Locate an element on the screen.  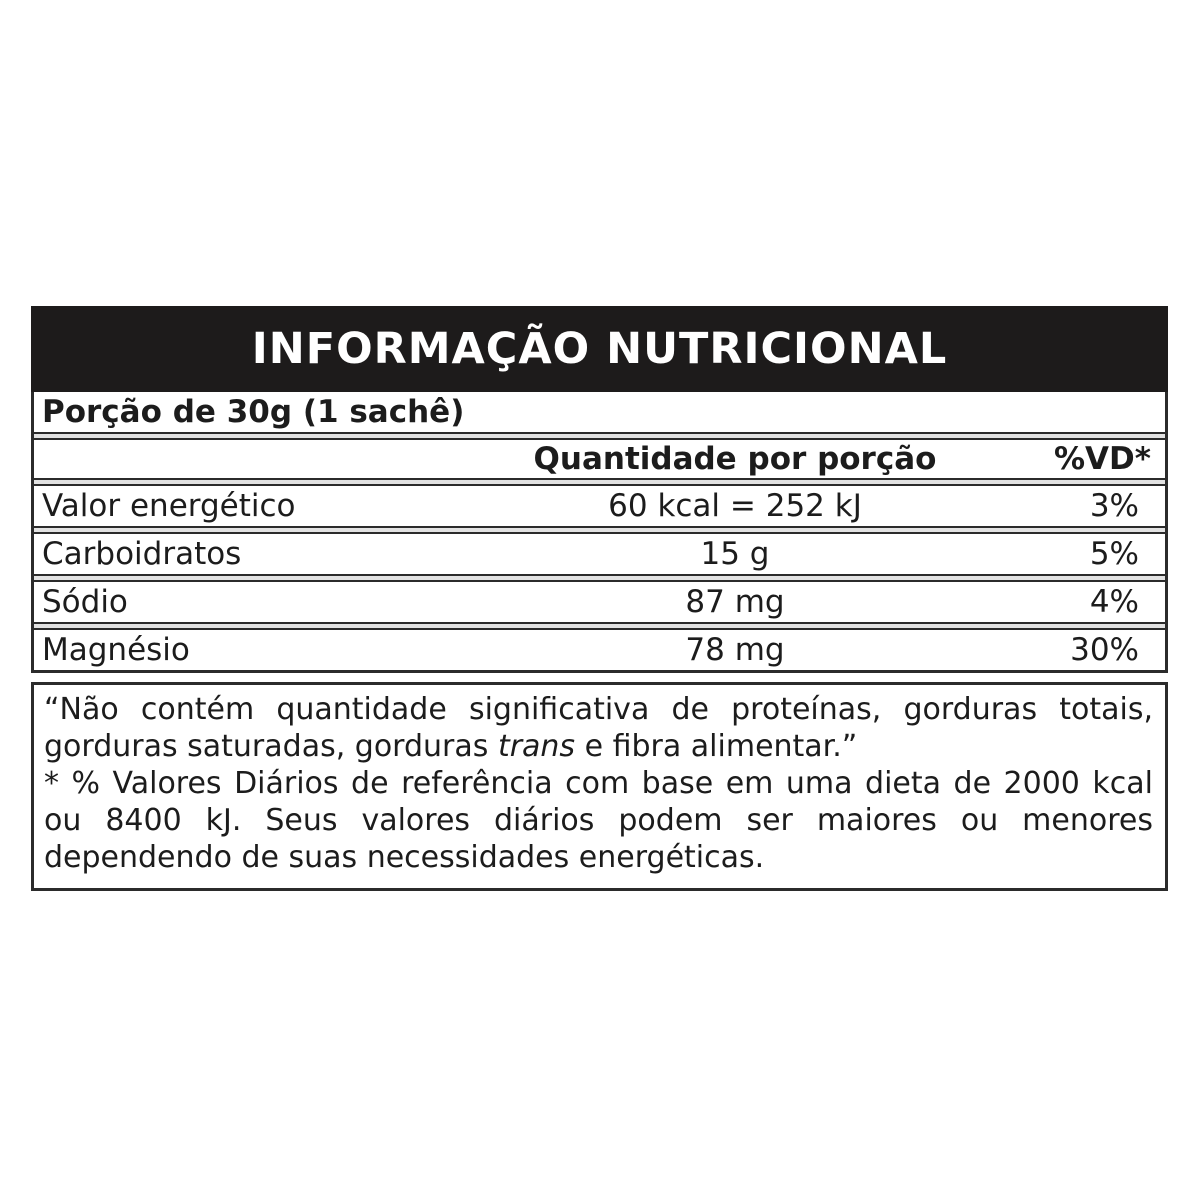
table-row-carboidratos: Carboidratos 15 g 5% is located at coordinates (599, 554).